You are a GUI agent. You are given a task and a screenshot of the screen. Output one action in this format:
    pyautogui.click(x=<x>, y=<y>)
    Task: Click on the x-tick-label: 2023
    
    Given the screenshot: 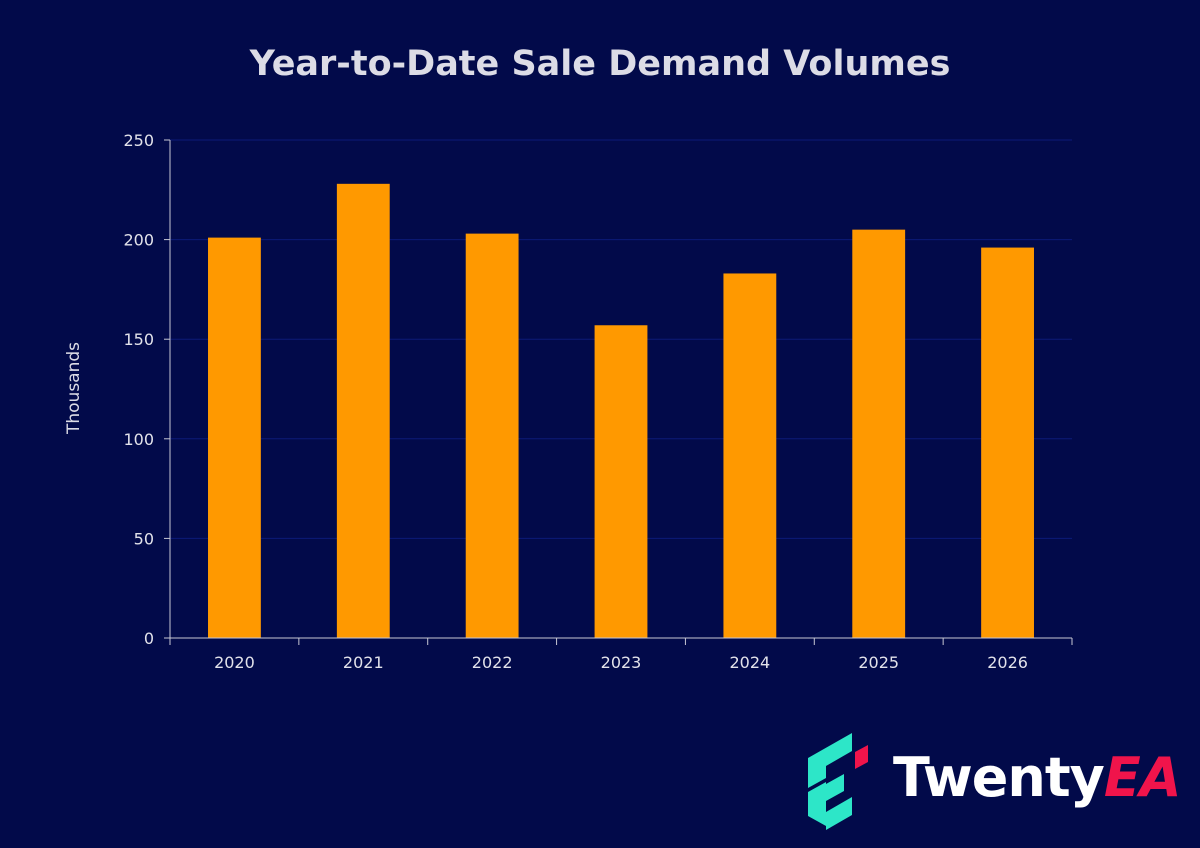 What is the action you would take?
    pyautogui.click(x=621, y=662)
    